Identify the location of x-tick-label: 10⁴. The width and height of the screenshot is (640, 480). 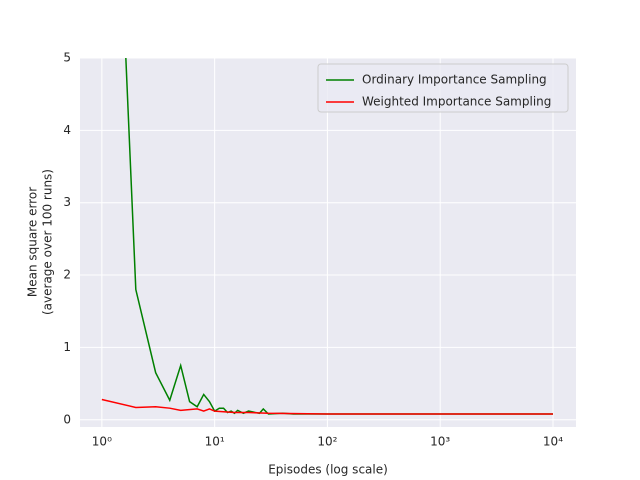
(553, 442).